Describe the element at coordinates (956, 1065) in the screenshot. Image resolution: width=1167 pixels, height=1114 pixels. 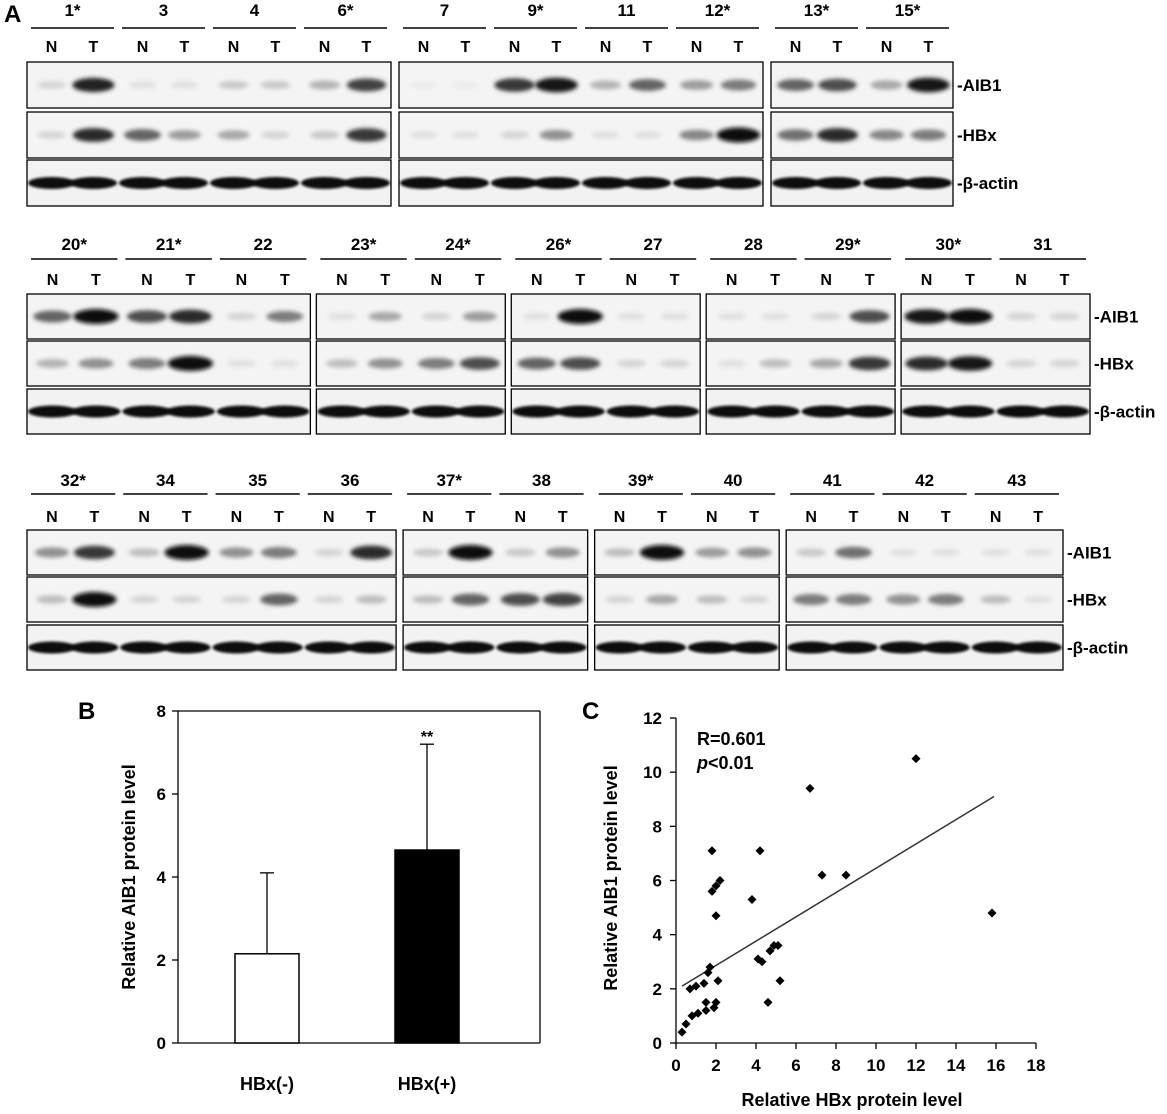
I see `x-tick-label: 14` at that location.